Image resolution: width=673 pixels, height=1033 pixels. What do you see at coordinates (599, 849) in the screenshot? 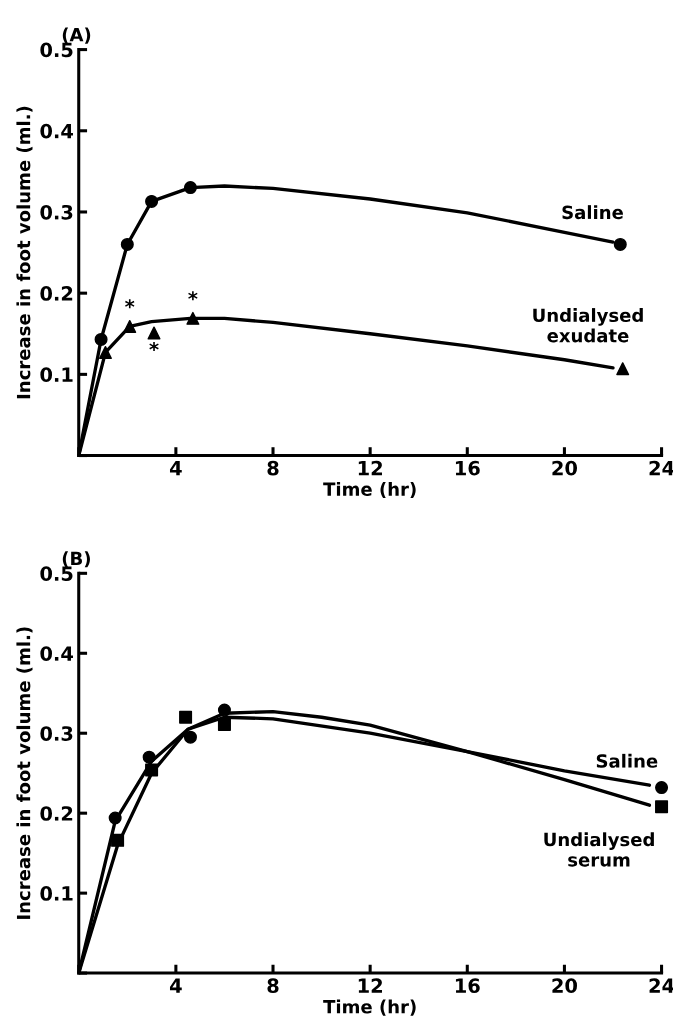
I see `series-label: Undialysed serum` at bounding box center [599, 849].